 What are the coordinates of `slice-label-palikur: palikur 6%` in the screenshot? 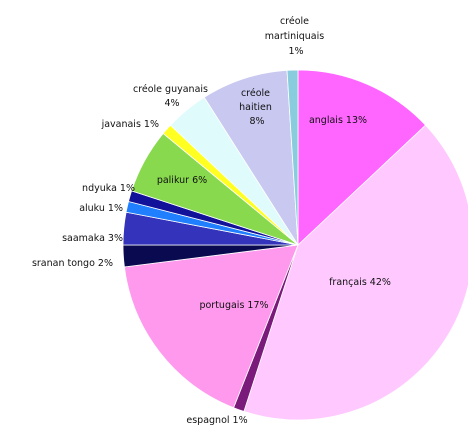 It's located at (182, 180).